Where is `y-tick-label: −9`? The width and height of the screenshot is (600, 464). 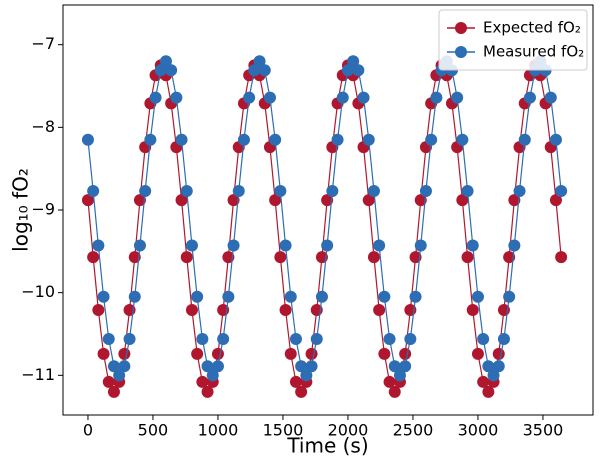
y-tick-label: −9 is located at coordinates (43, 209).